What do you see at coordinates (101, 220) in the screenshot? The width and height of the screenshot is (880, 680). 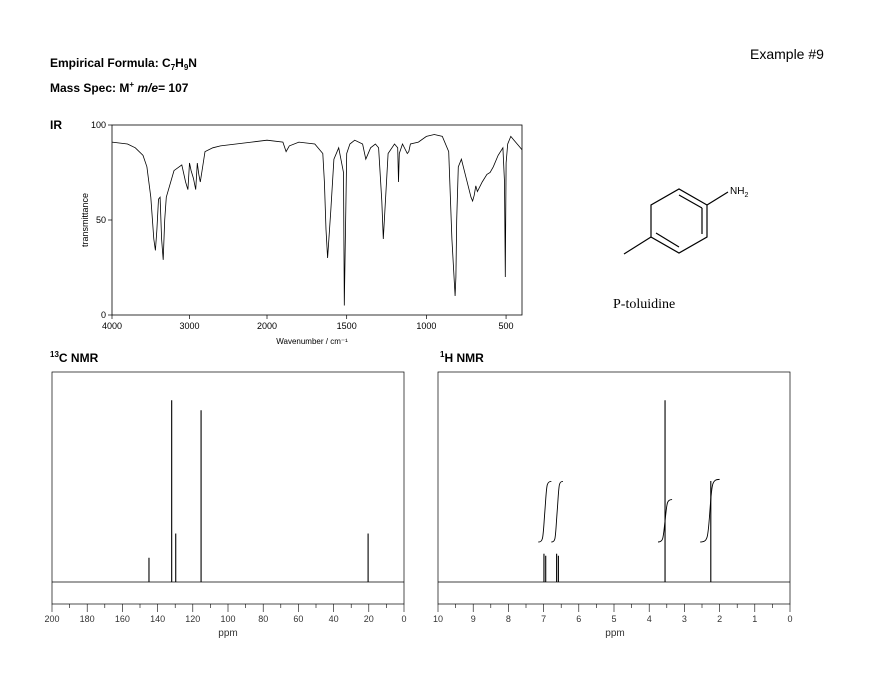 I see `ir-ytick-label: 50` at bounding box center [101, 220].